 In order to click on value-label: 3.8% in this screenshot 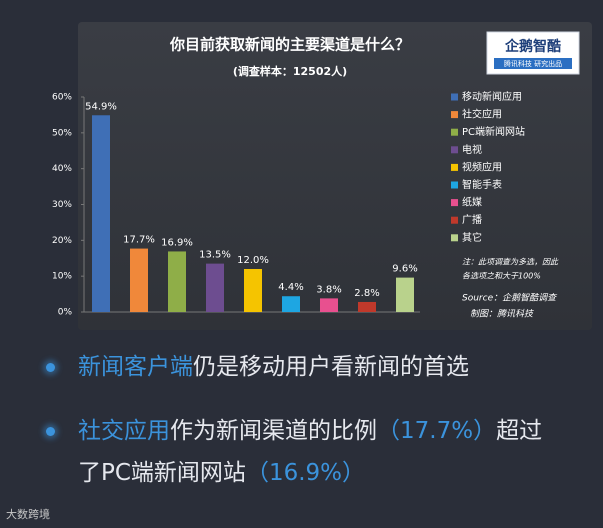, I will do `click(328, 289)`.